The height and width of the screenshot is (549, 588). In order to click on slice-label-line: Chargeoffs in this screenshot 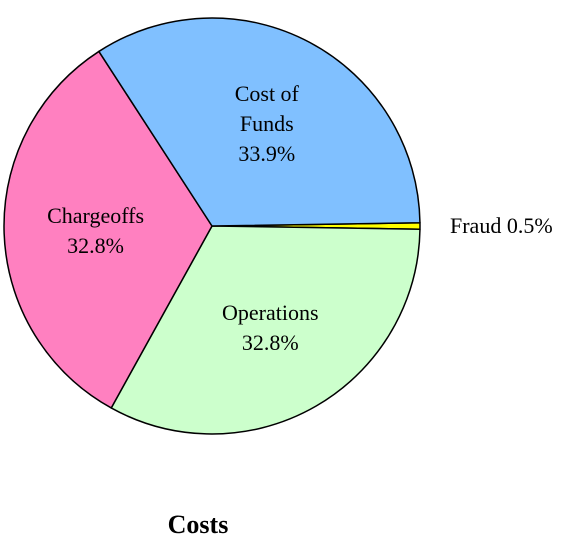, I will do `click(95, 215)`.